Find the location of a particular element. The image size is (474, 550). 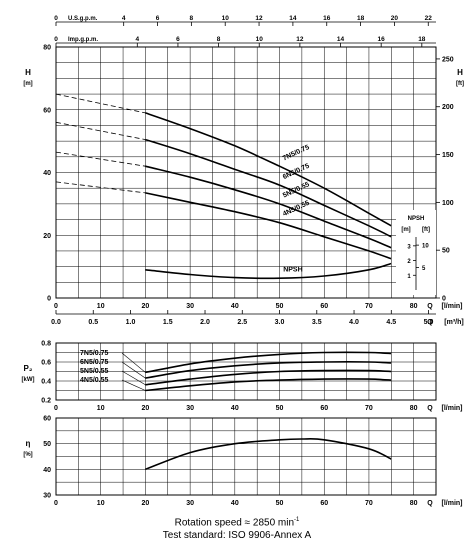

y-axis-label: P₂ is located at coordinates (28, 368).